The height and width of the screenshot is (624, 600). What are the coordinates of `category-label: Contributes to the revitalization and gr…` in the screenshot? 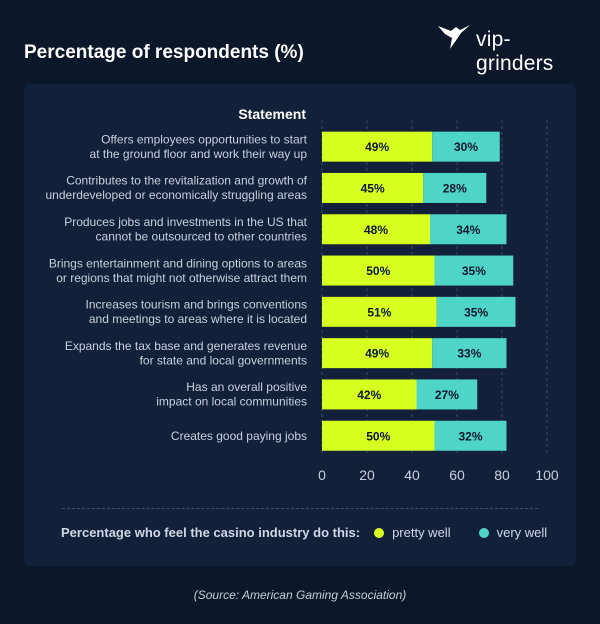 It's located at (177, 188).